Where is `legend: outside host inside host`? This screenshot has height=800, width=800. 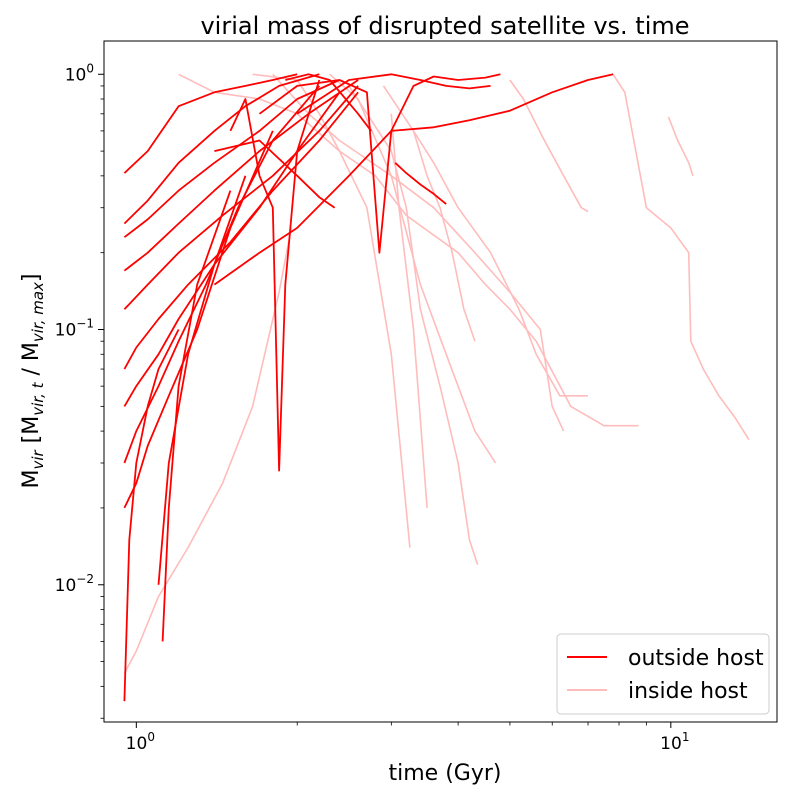 legend: outside host inside host is located at coordinates (663, 674).